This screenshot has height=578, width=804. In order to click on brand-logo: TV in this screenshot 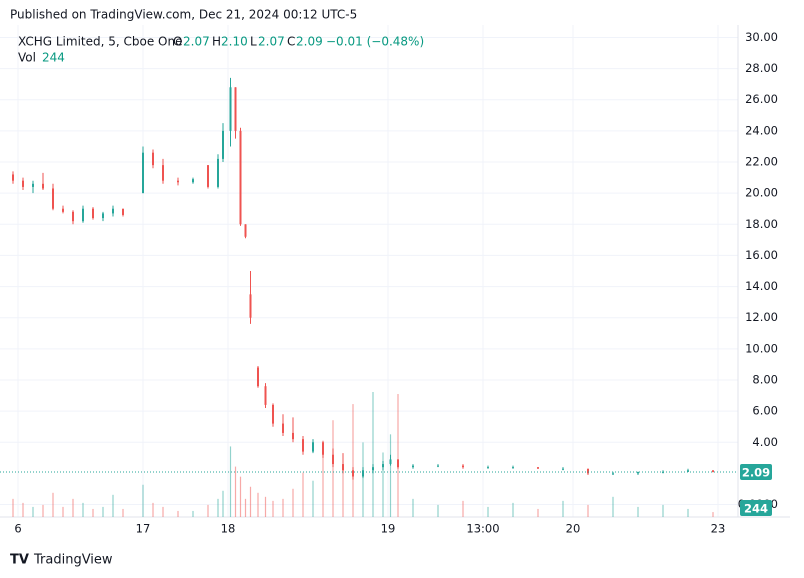, I will do `click(19, 560)`.